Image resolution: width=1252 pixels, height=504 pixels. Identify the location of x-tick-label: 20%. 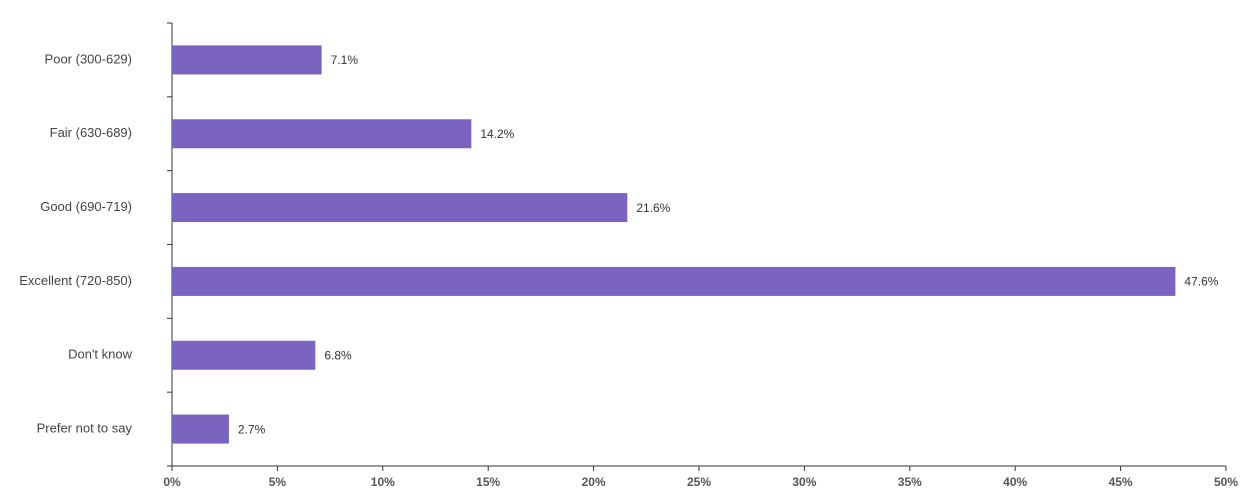
(594, 482).